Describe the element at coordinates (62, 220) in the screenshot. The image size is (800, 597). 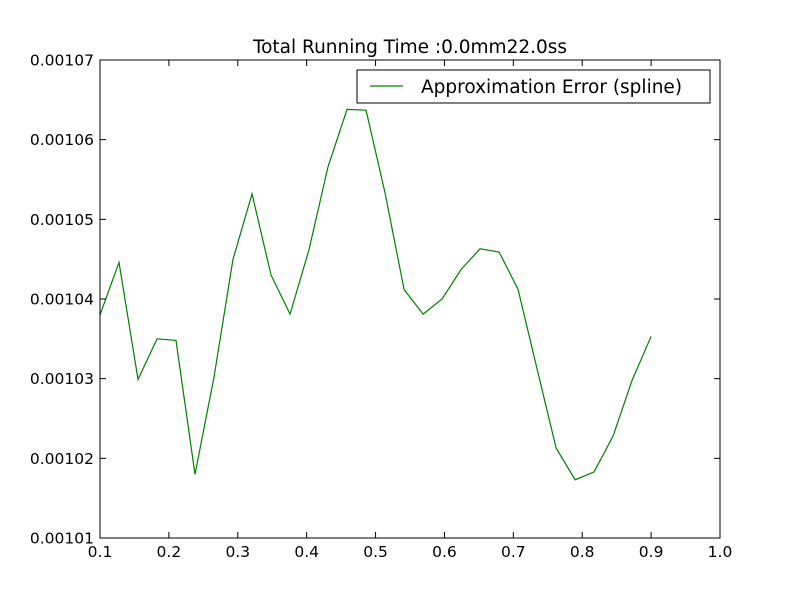
I see `y-tick-label: 0.00105` at that location.